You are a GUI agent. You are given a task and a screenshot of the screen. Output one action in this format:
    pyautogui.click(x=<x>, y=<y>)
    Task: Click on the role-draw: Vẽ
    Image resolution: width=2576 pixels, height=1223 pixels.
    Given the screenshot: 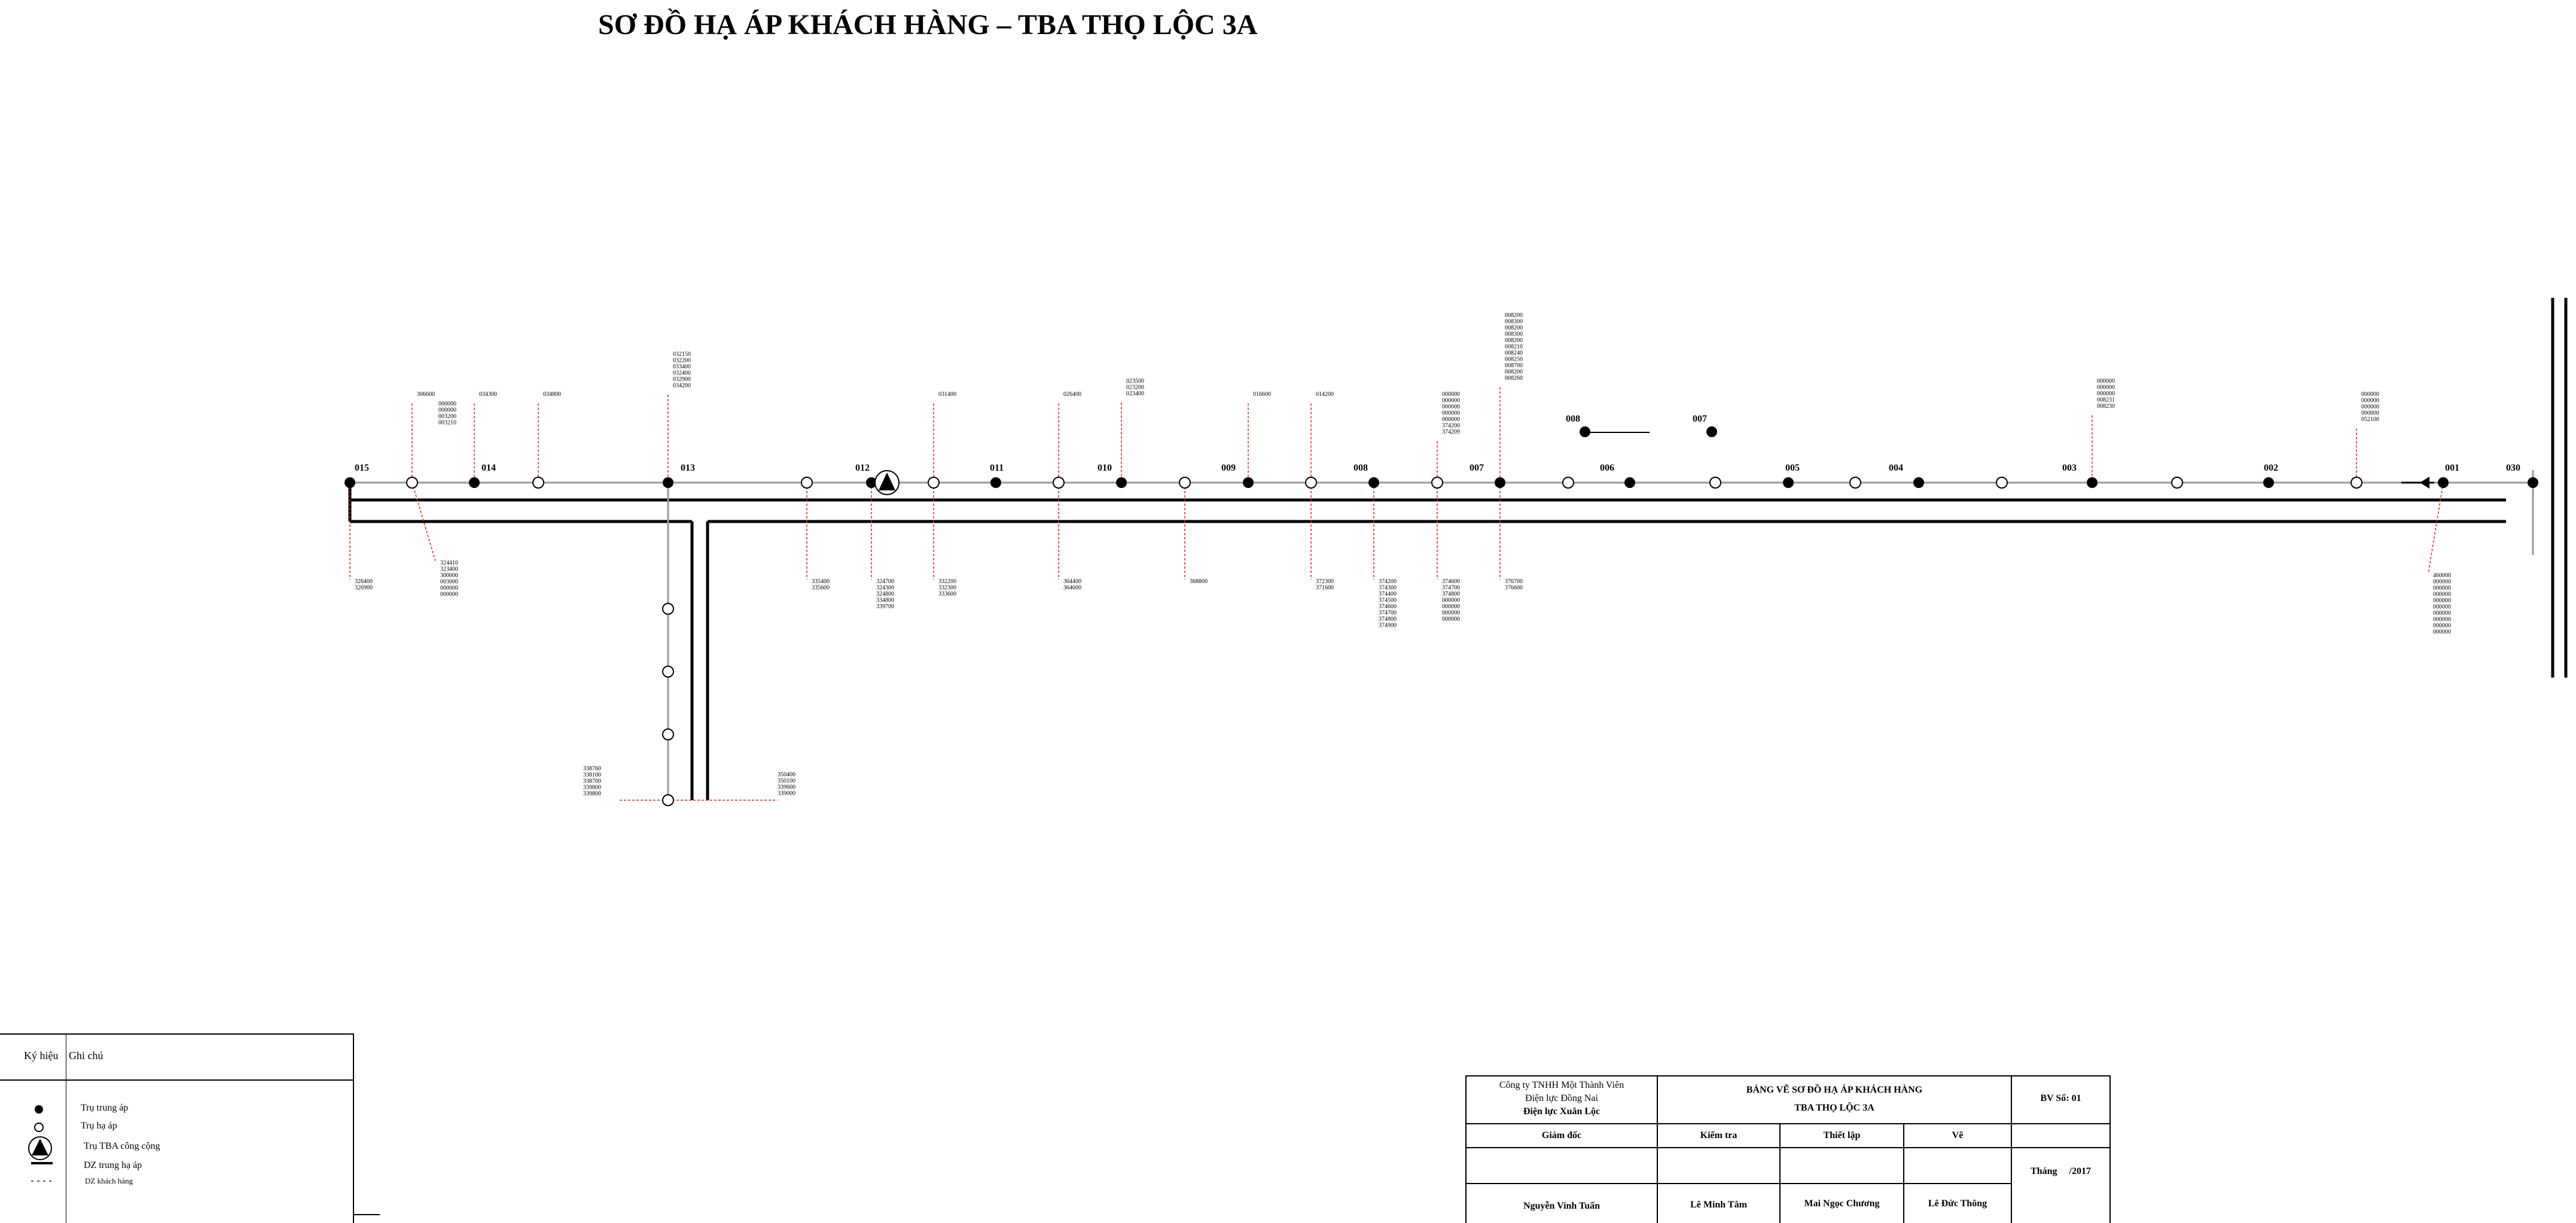 What is the action you would take?
    pyautogui.click(x=1958, y=1135)
    